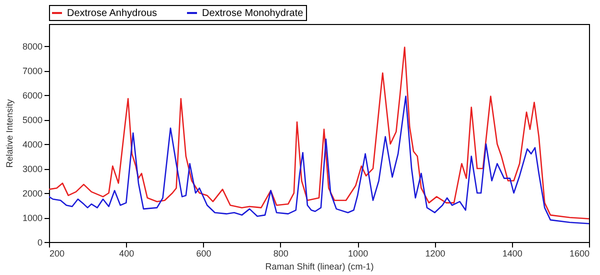 This screenshot has width=600, height=275. I want to click on x-tick-label: 1200, so click(435, 253).